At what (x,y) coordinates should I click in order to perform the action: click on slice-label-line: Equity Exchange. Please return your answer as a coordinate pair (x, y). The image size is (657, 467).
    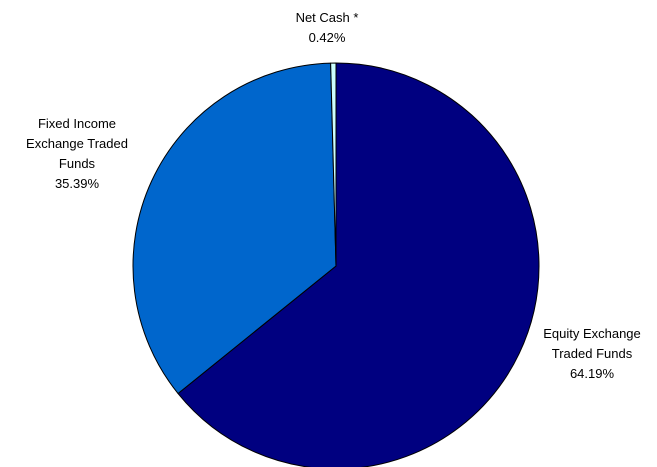
    Looking at the image, I should click on (592, 333).